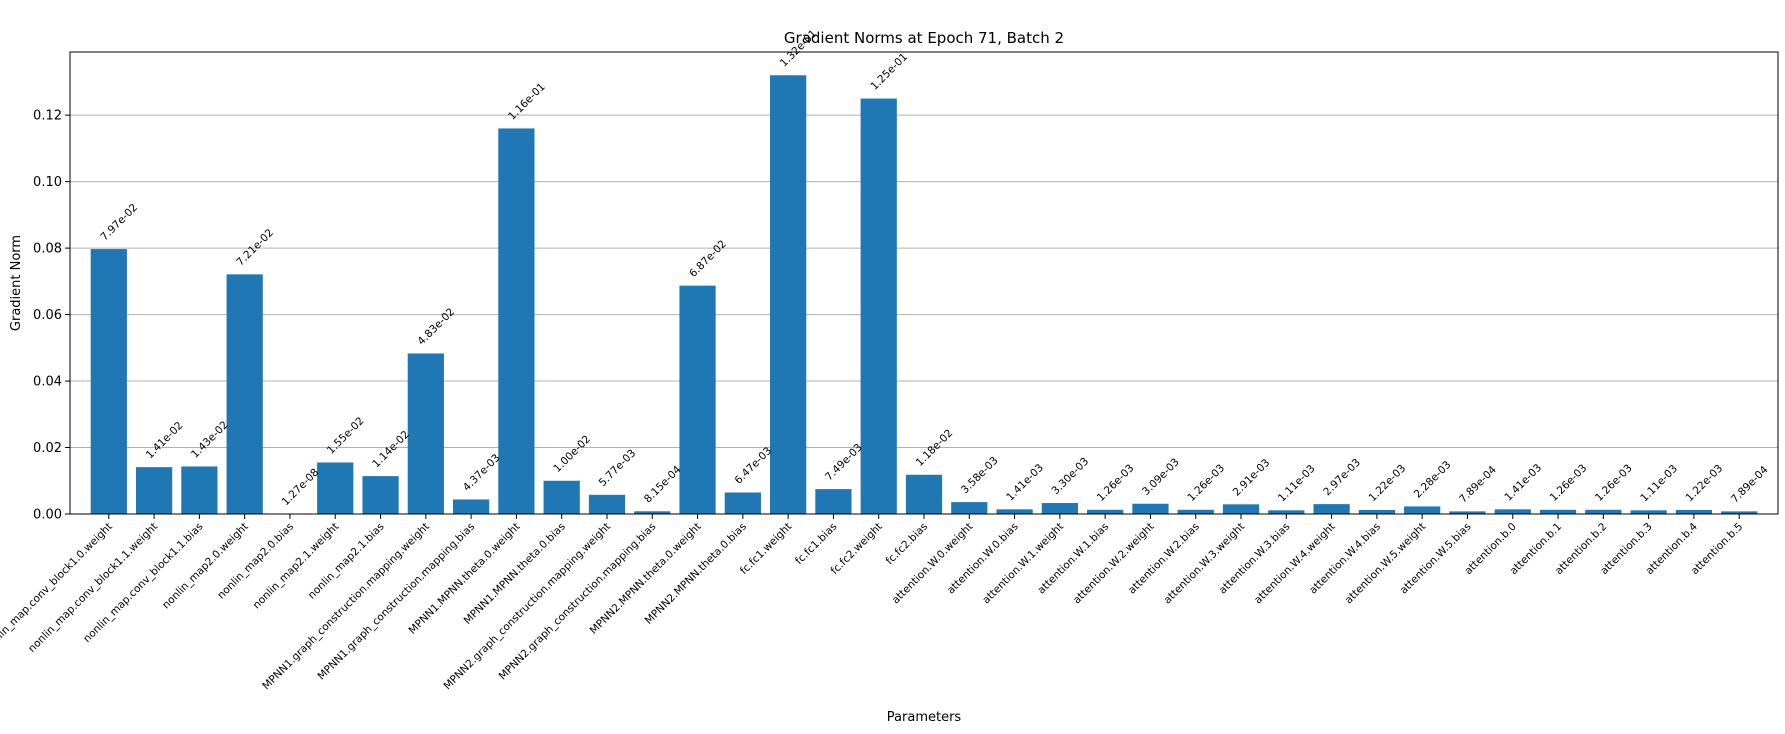  What do you see at coordinates (436, 327) in the screenshot?
I see `bar-value-label: 4.83e-02` at bounding box center [436, 327].